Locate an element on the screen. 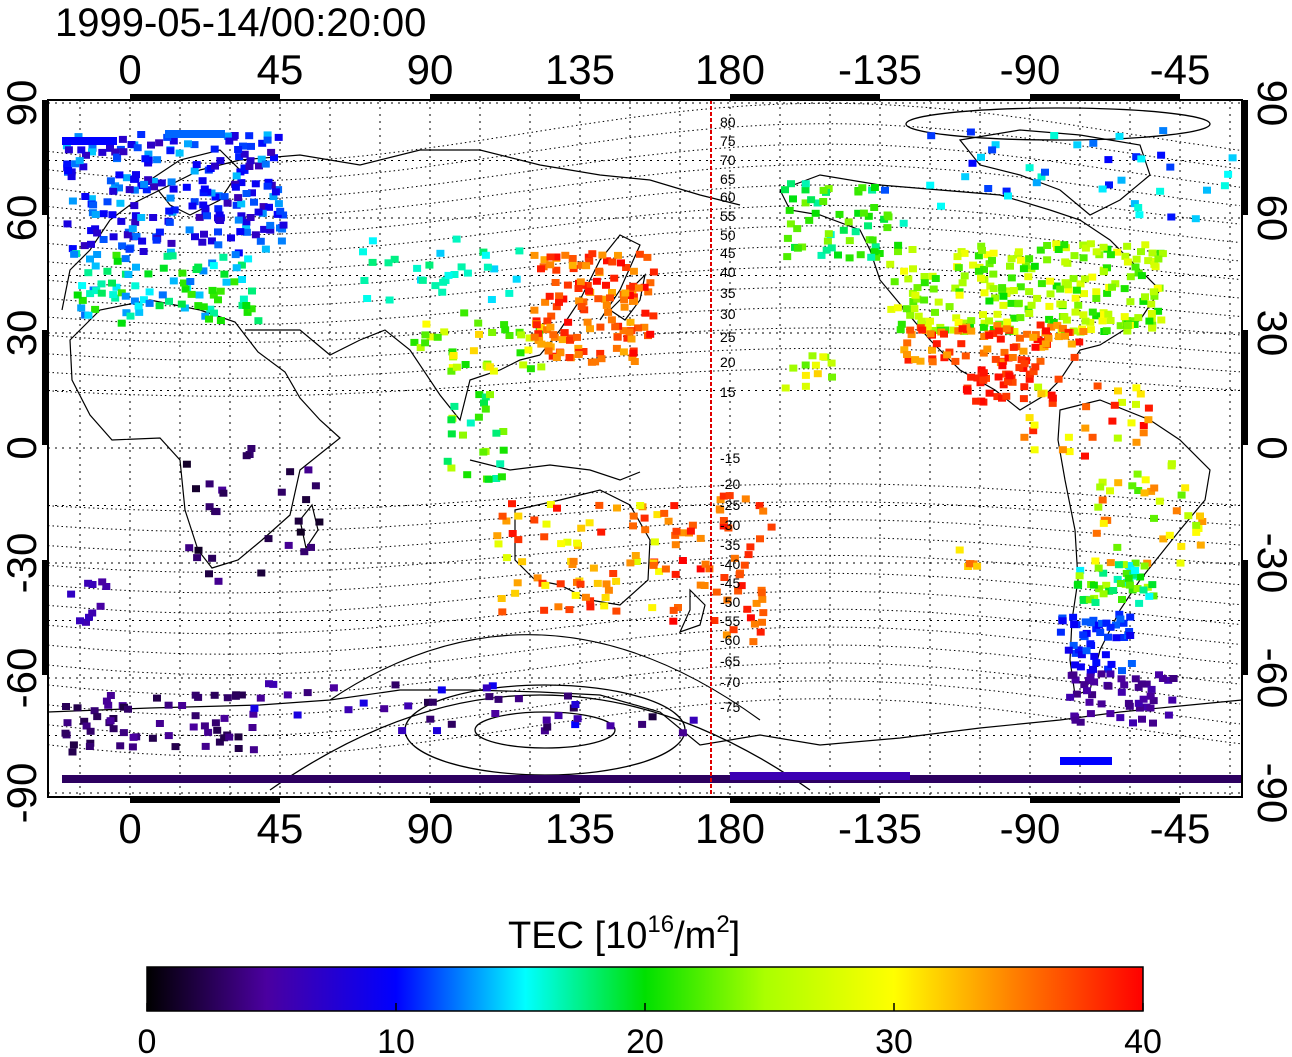 Image resolution: width=1292 pixels, height=1057 pixels. contour-label: -50 is located at coordinates (730, 602).